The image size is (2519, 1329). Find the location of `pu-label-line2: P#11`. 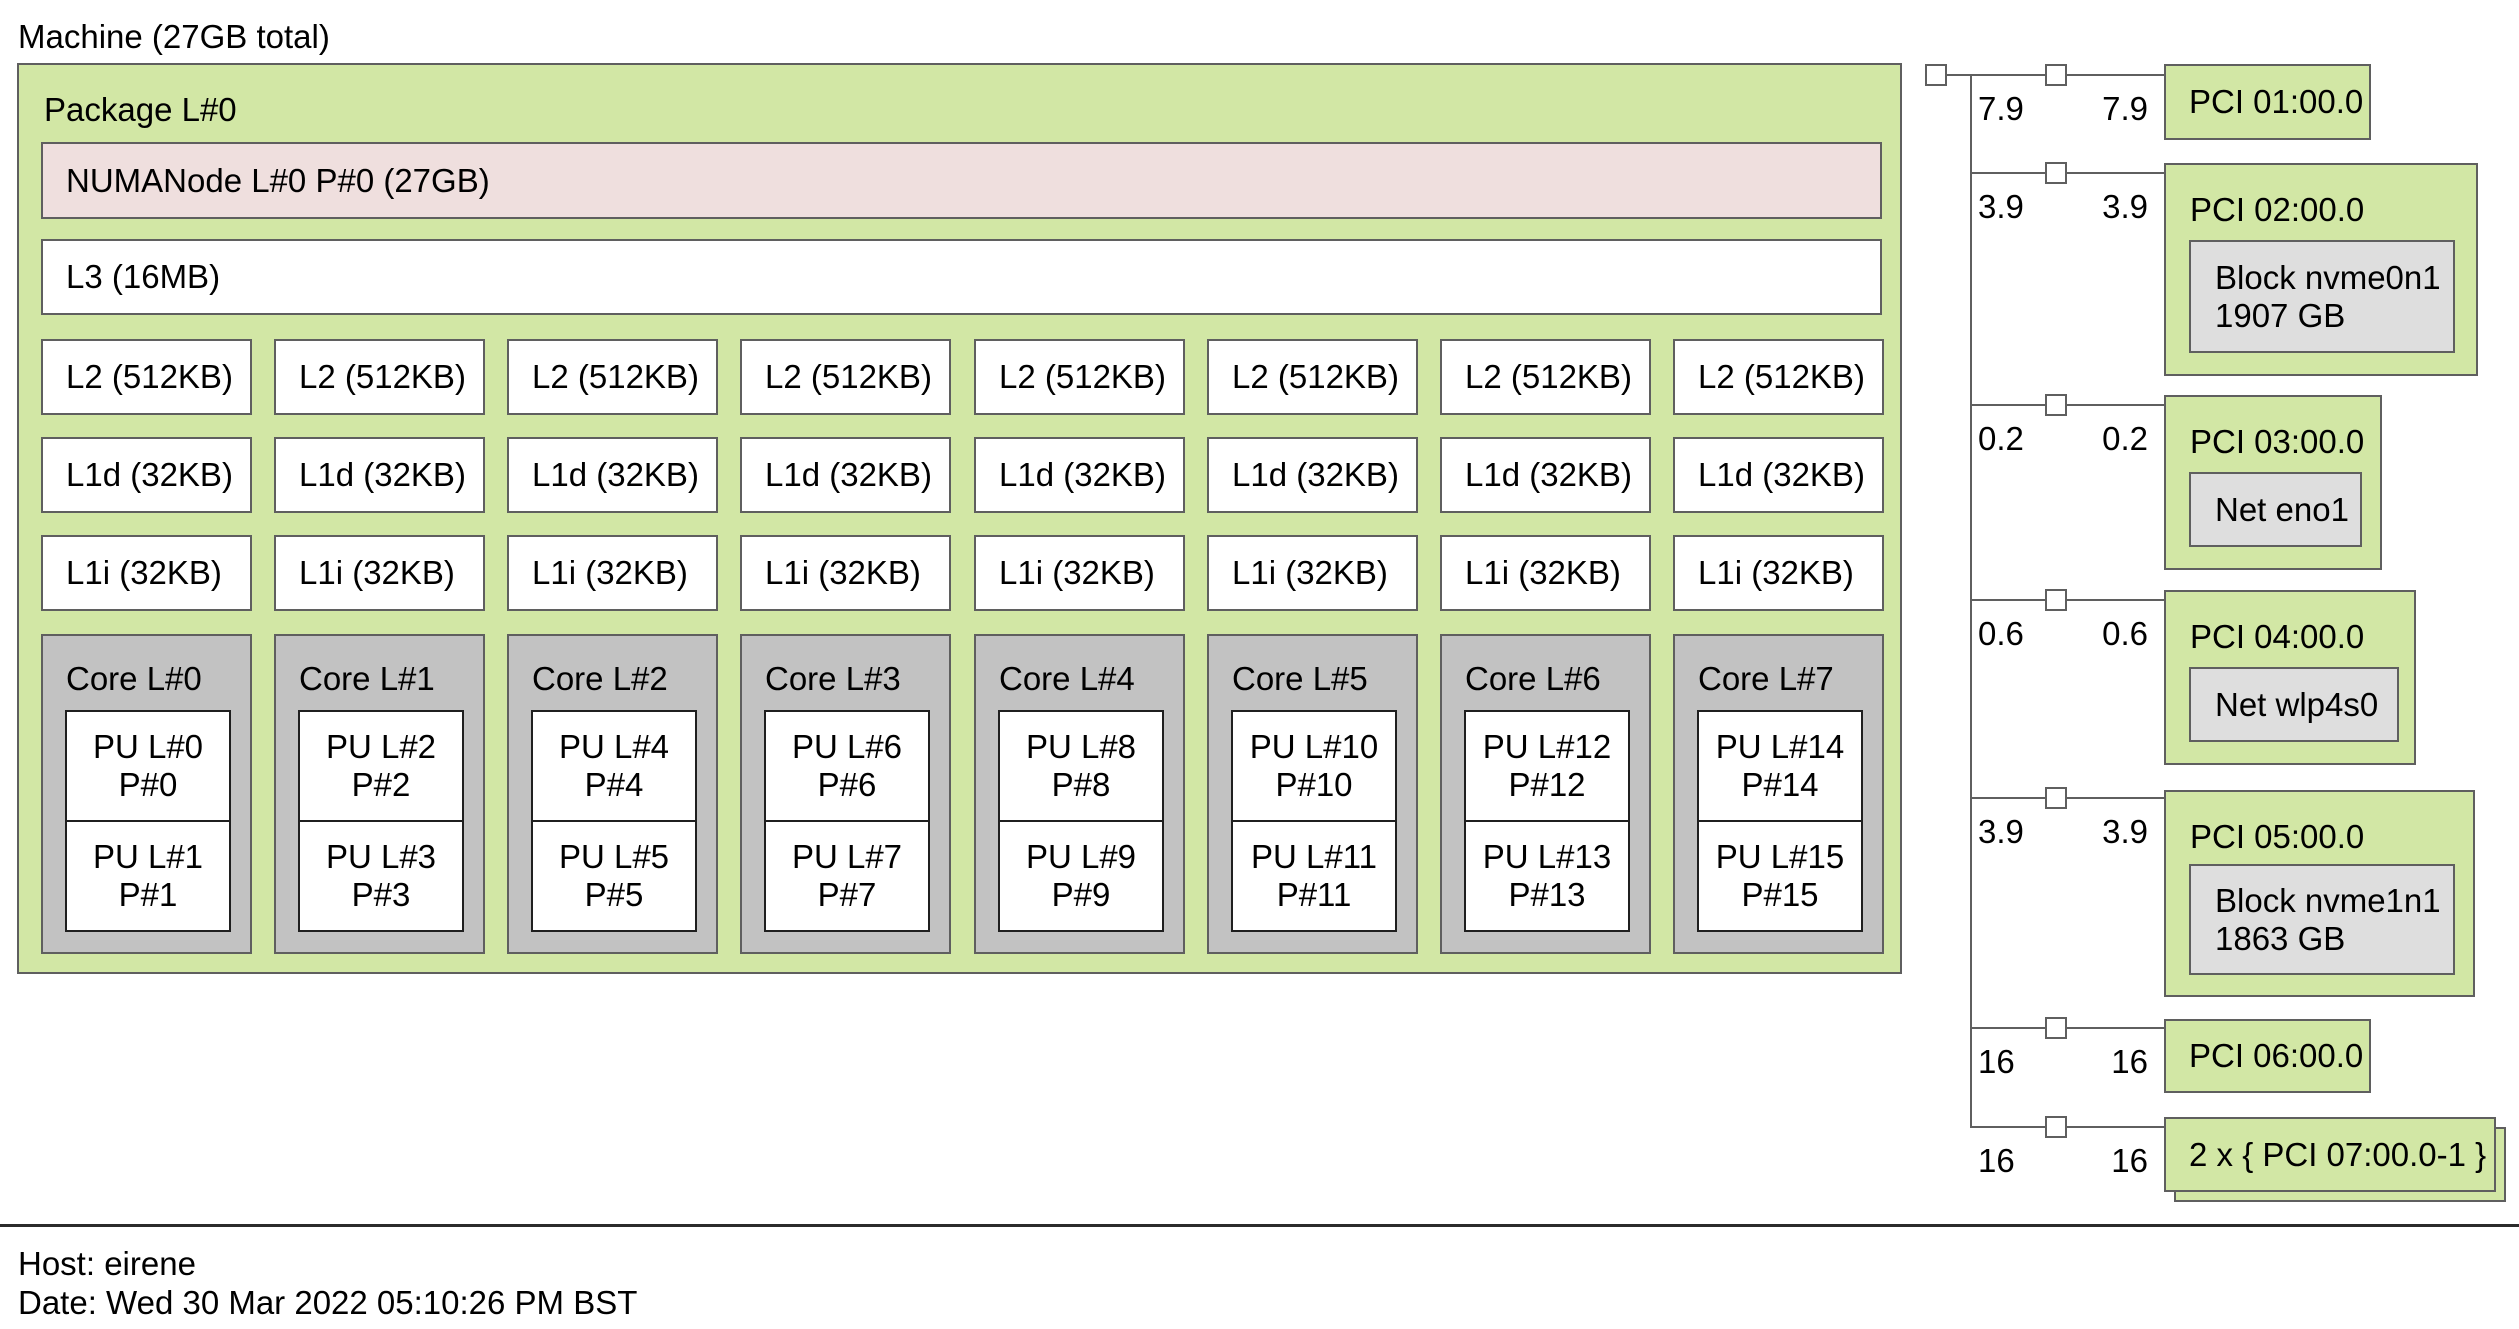

pu-label-line2: P#11 is located at coordinates (1314, 894).